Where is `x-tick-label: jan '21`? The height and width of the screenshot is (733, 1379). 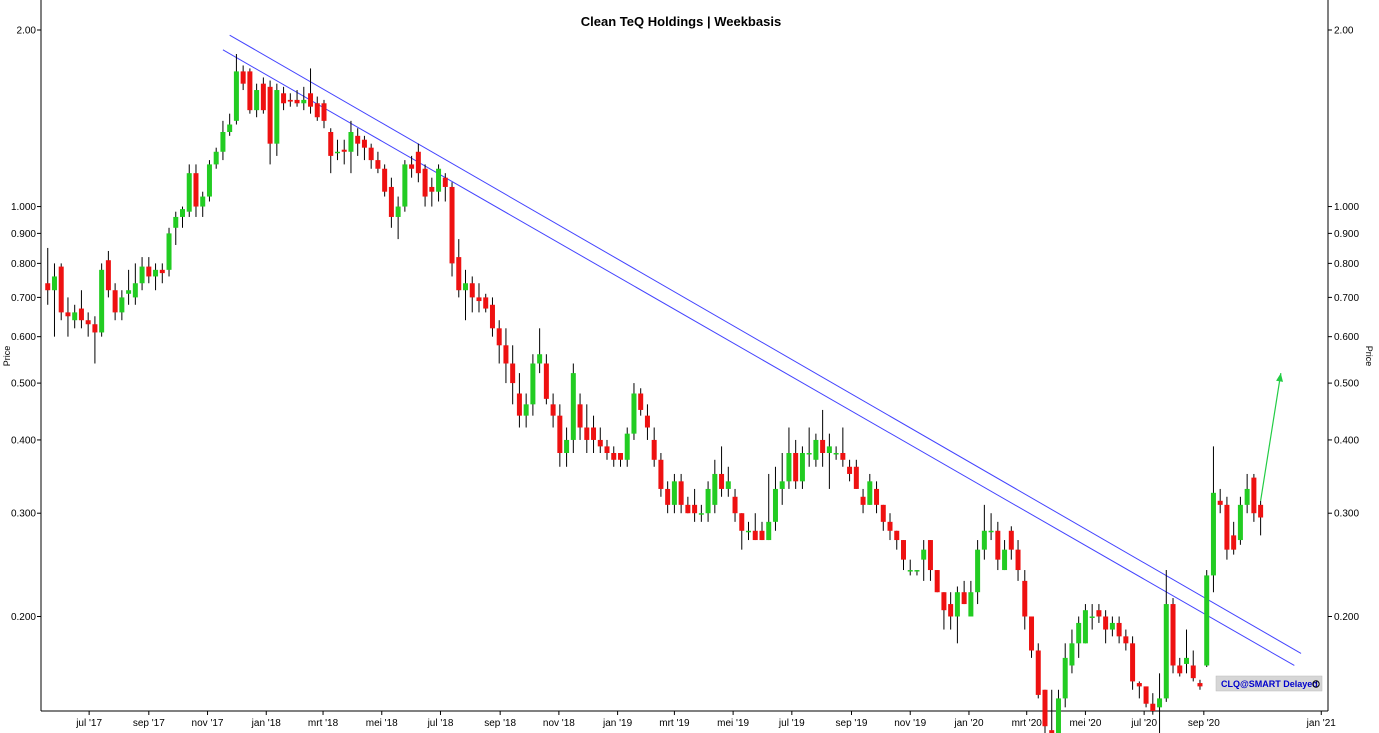
x-tick-label: jan '21 is located at coordinates (1321, 723).